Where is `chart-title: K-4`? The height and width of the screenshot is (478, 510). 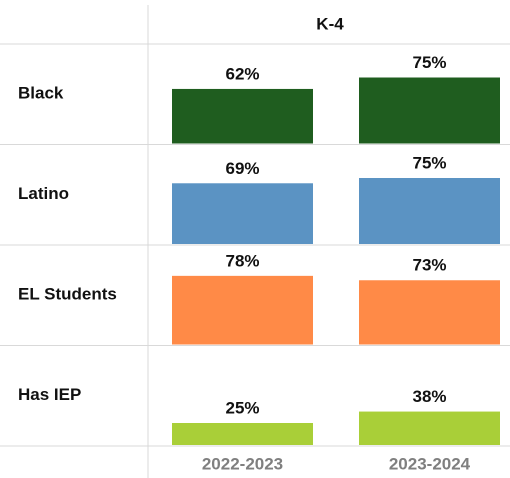
chart-title: K-4 is located at coordinates (330, 23).